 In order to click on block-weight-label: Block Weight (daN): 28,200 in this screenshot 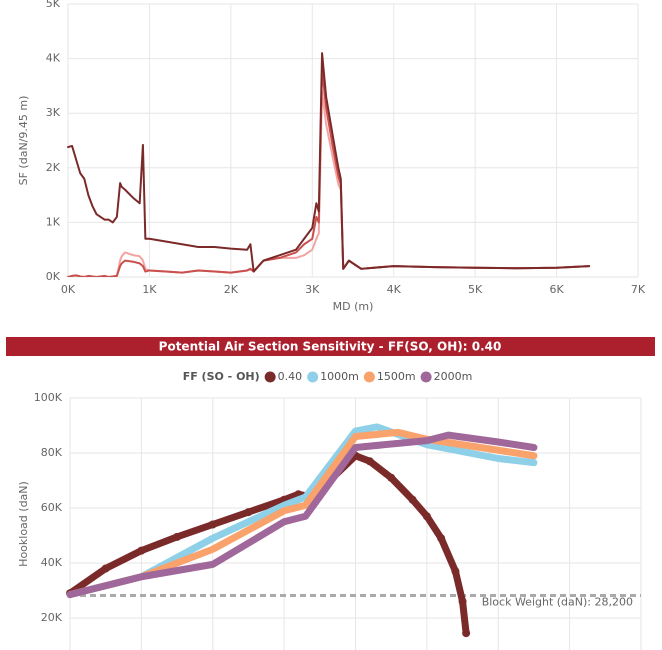, I will do `click(557, 601)`.